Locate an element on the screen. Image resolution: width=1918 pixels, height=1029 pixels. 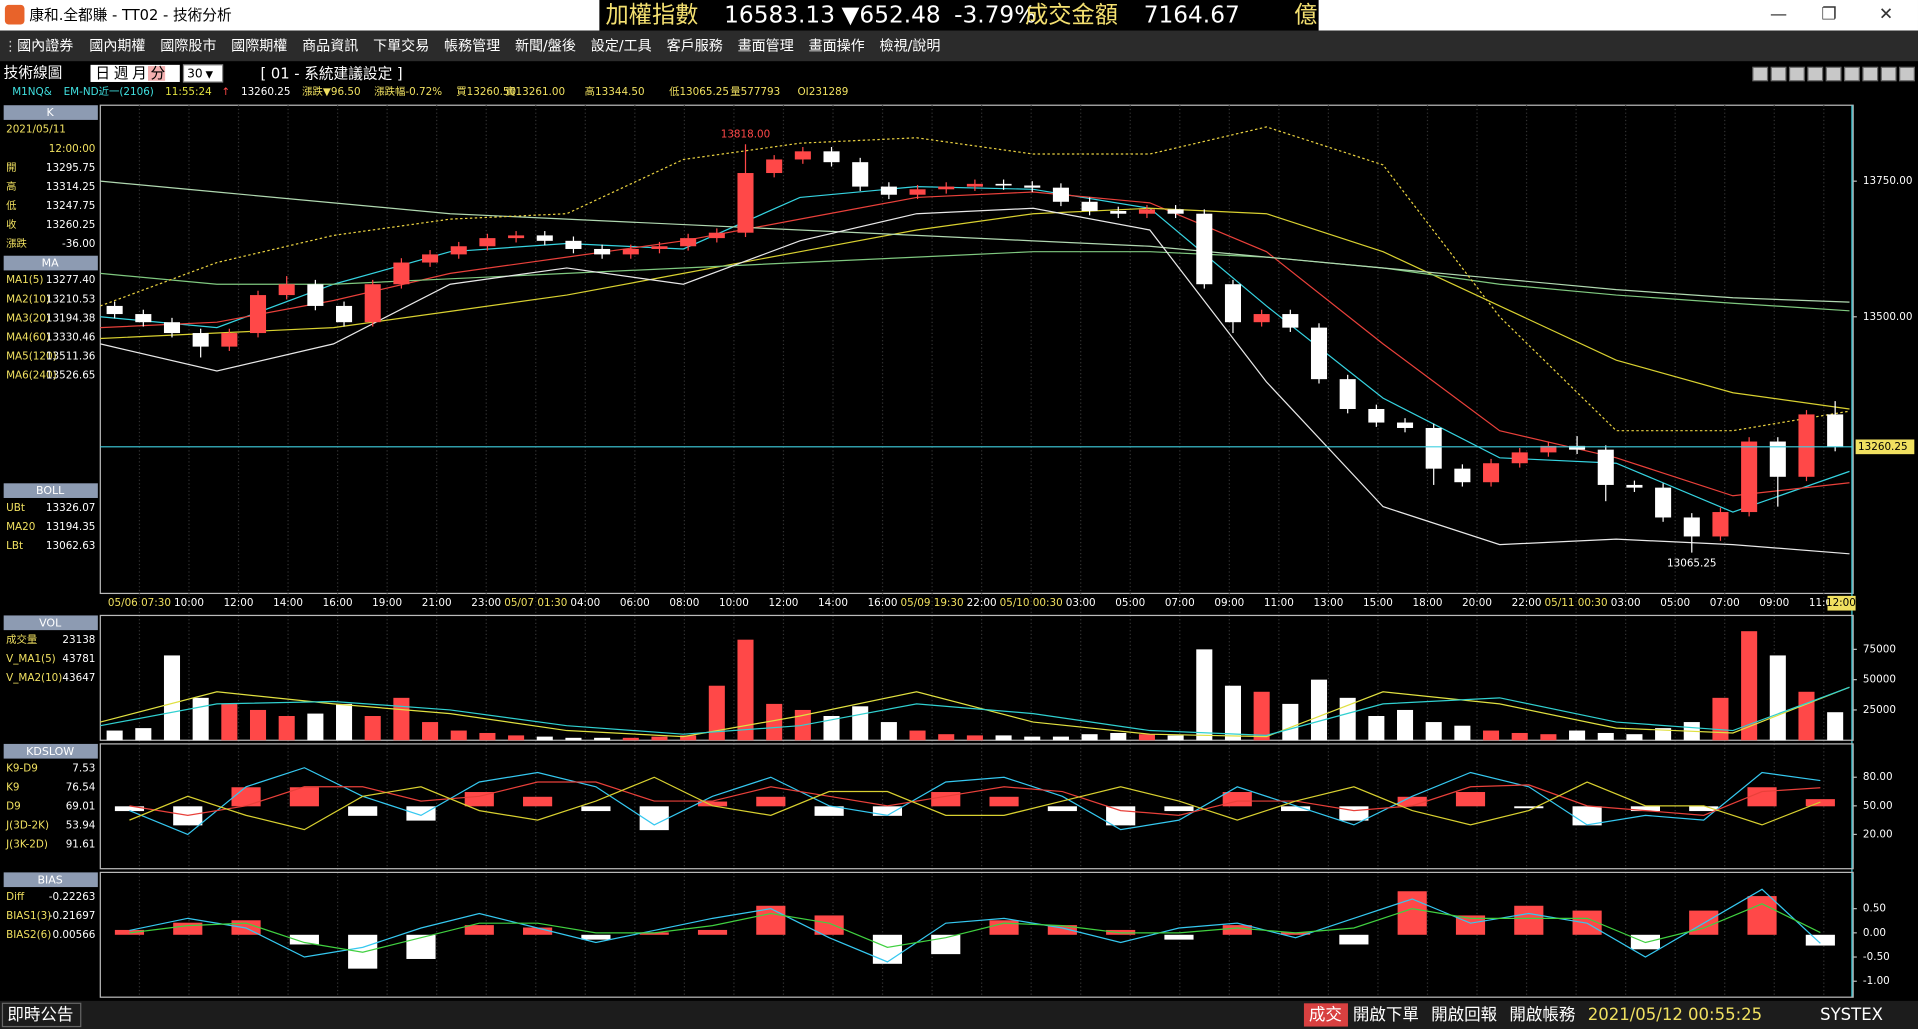
menu-item: 客戶服務 is located at coordinates (695, 45).